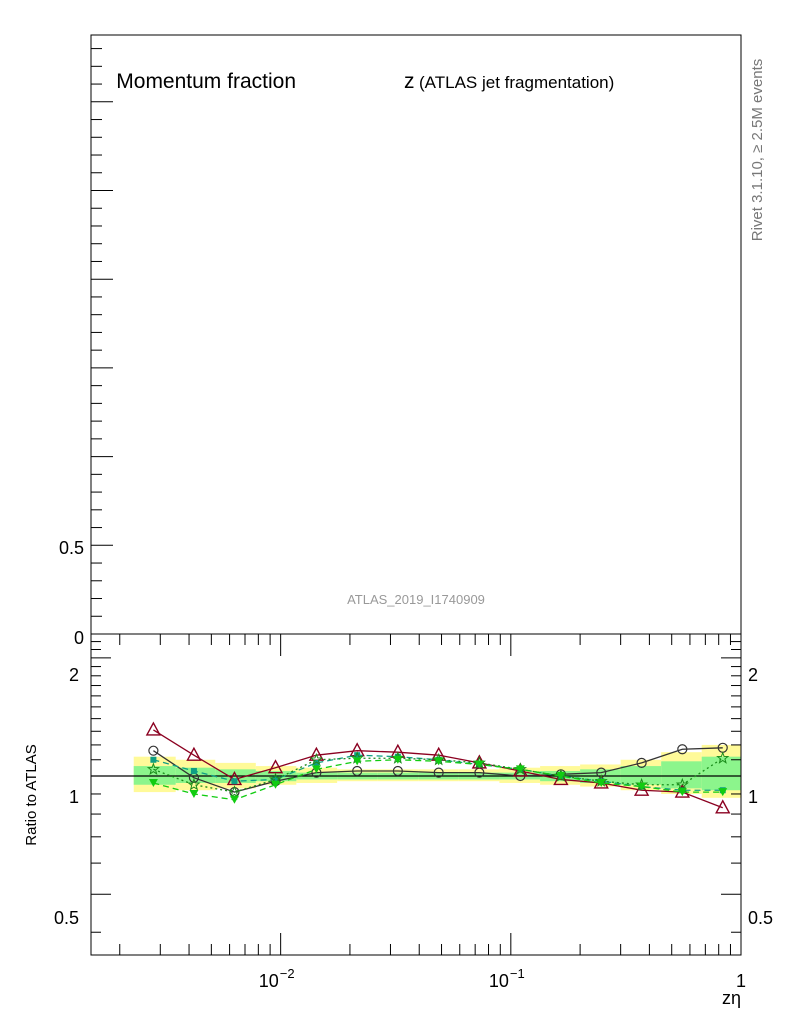 The image size is (786, 1024). Describe the element at coordinates (74, 797) in the screenshot. I see `ratio-ytick-label-left-1: 1` at that location.